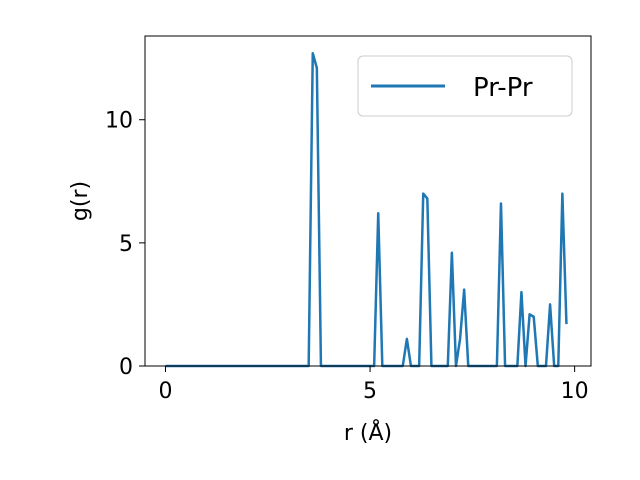  What do you see at coordinates (368, 432) in the screenshot?
I see `x-axis-label: r (Å)` at bounding box center [368, 432].